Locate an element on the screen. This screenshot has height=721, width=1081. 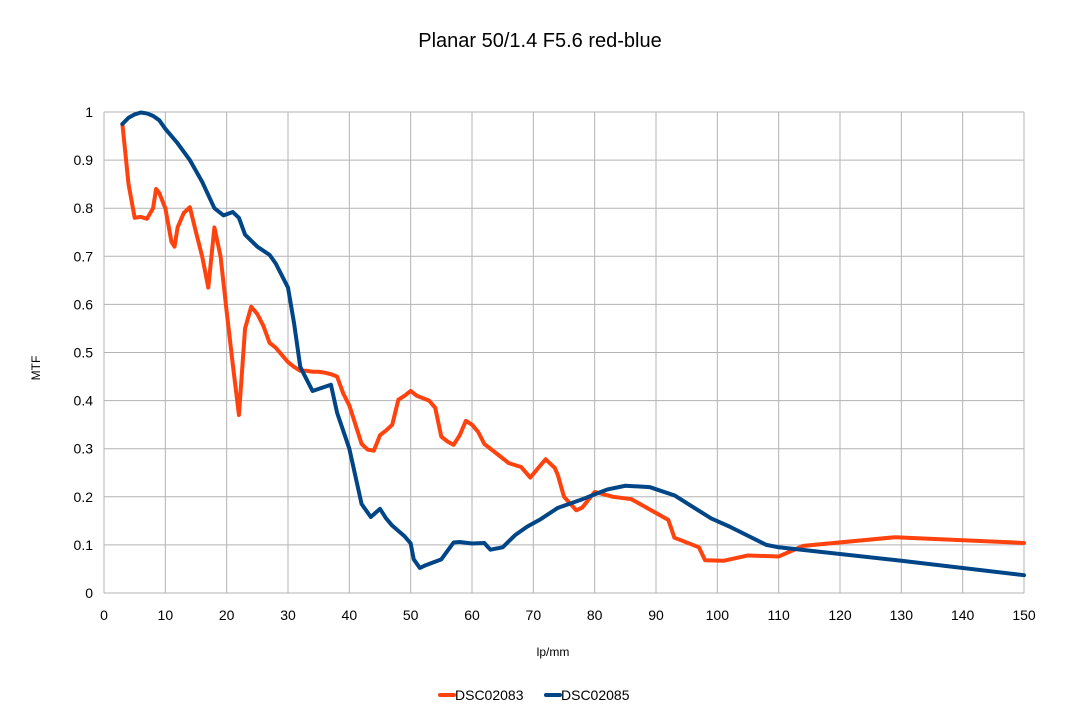
x-tick-label: 40 is located at coordinates (350, 615).